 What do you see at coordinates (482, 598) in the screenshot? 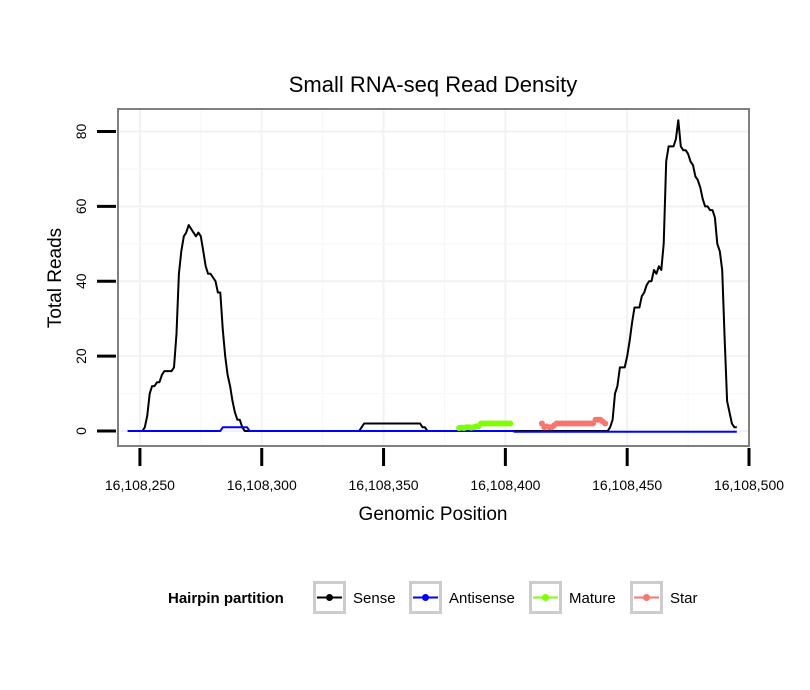
I see `antisense-legend-label: Antisense` at bounding box center [482, 598].